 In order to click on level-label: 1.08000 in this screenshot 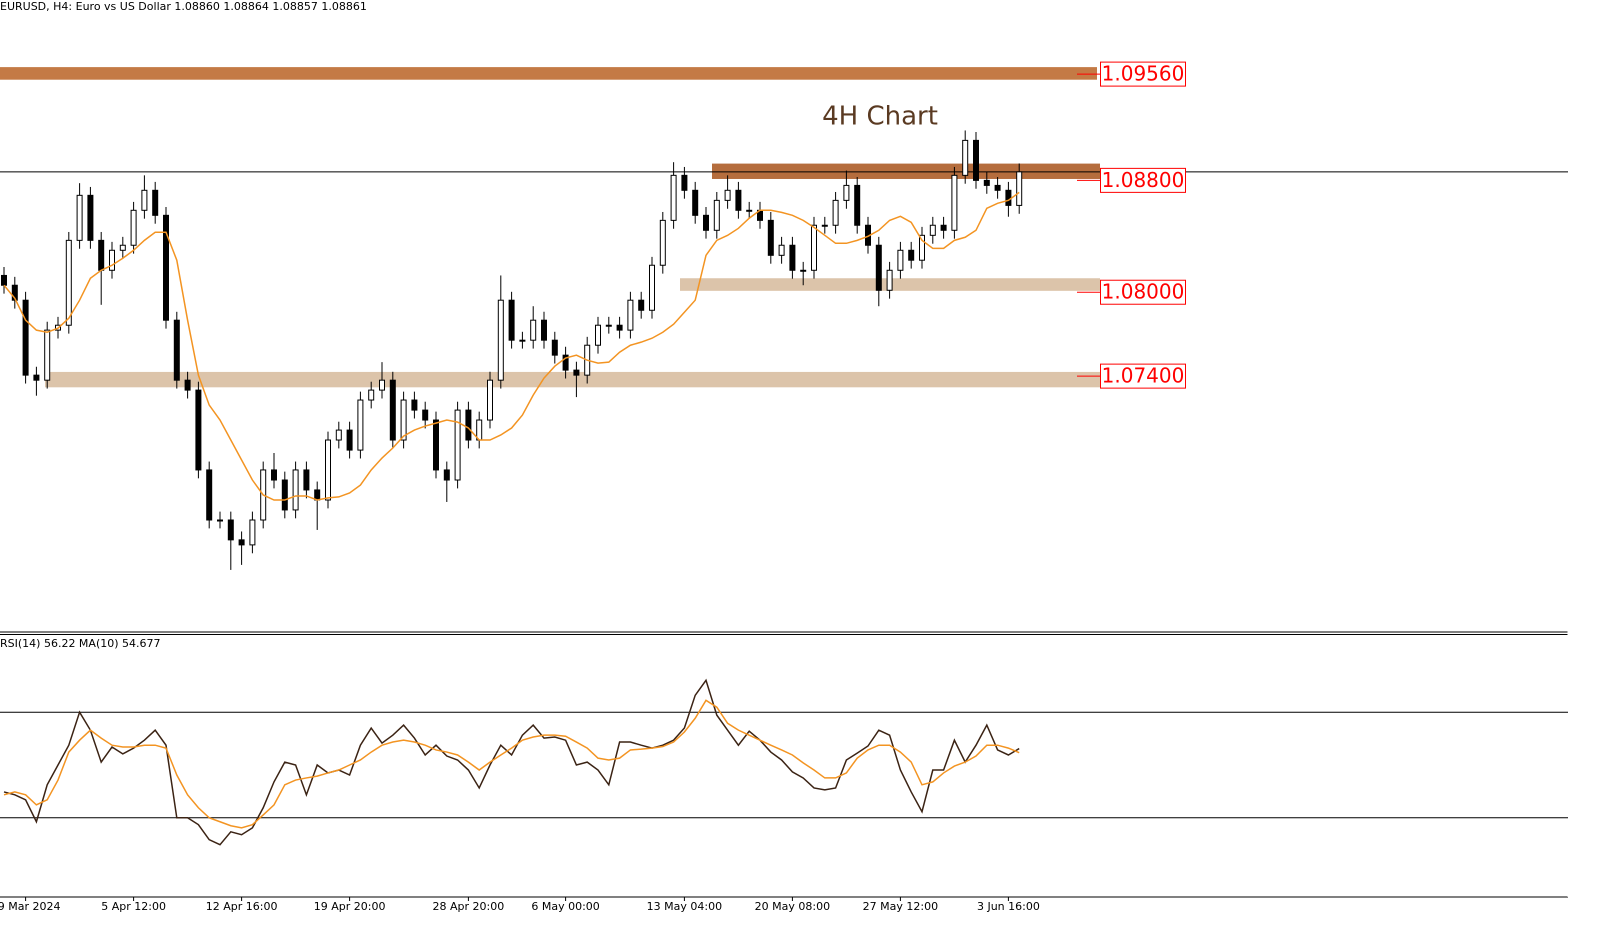, I will do `click(1143, 292)`.